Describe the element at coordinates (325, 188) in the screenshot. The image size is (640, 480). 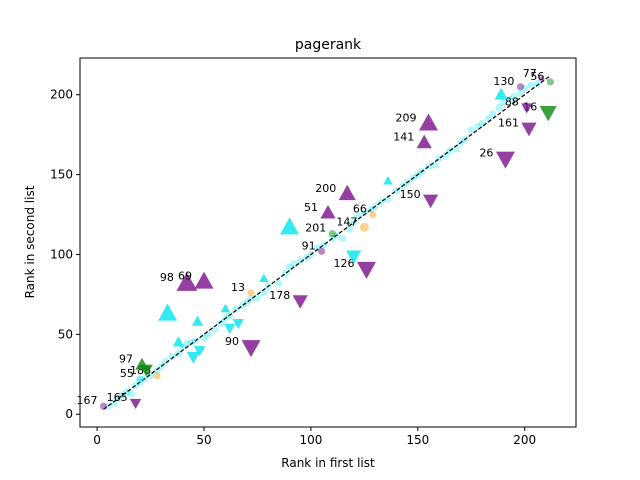
I see `marker-label-200: 200` at that location.